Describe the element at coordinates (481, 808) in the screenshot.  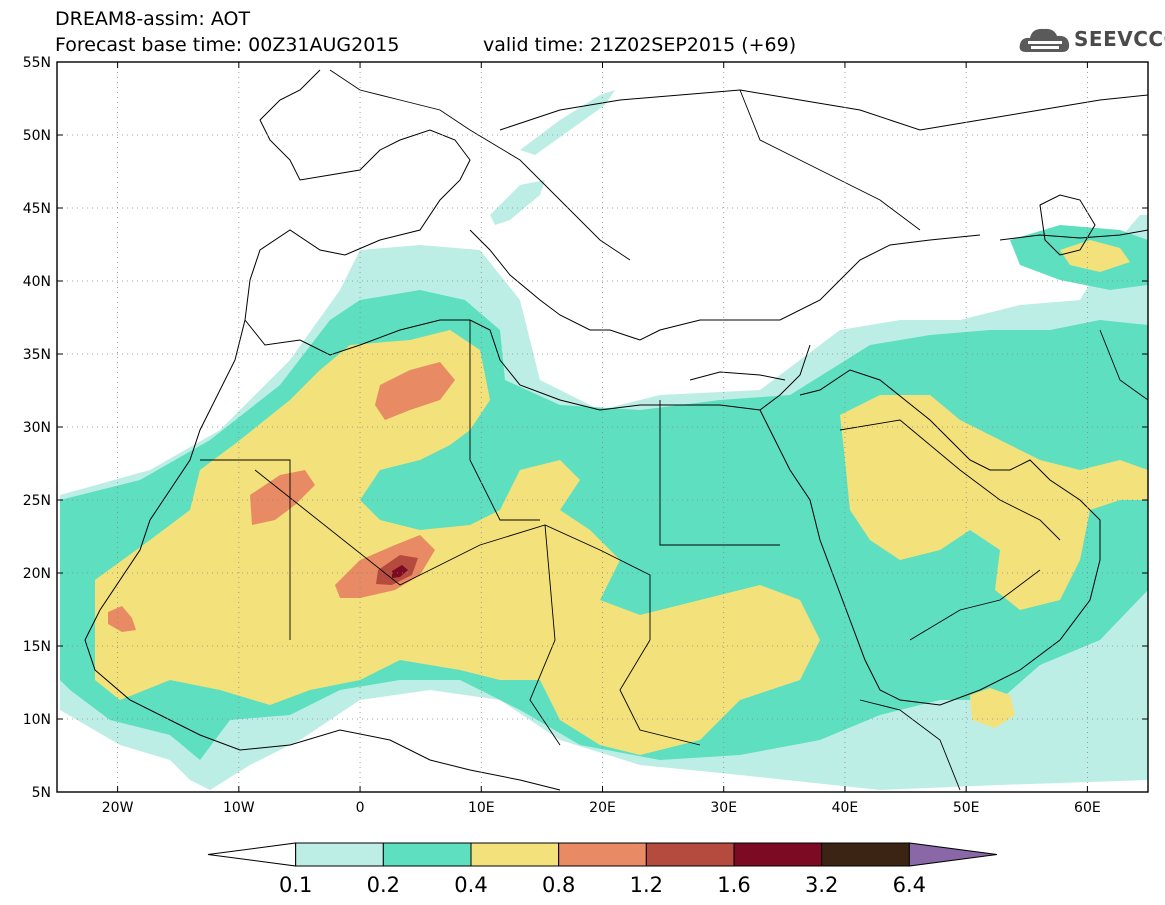
I see `lon-tick-label: 10E` at that location.